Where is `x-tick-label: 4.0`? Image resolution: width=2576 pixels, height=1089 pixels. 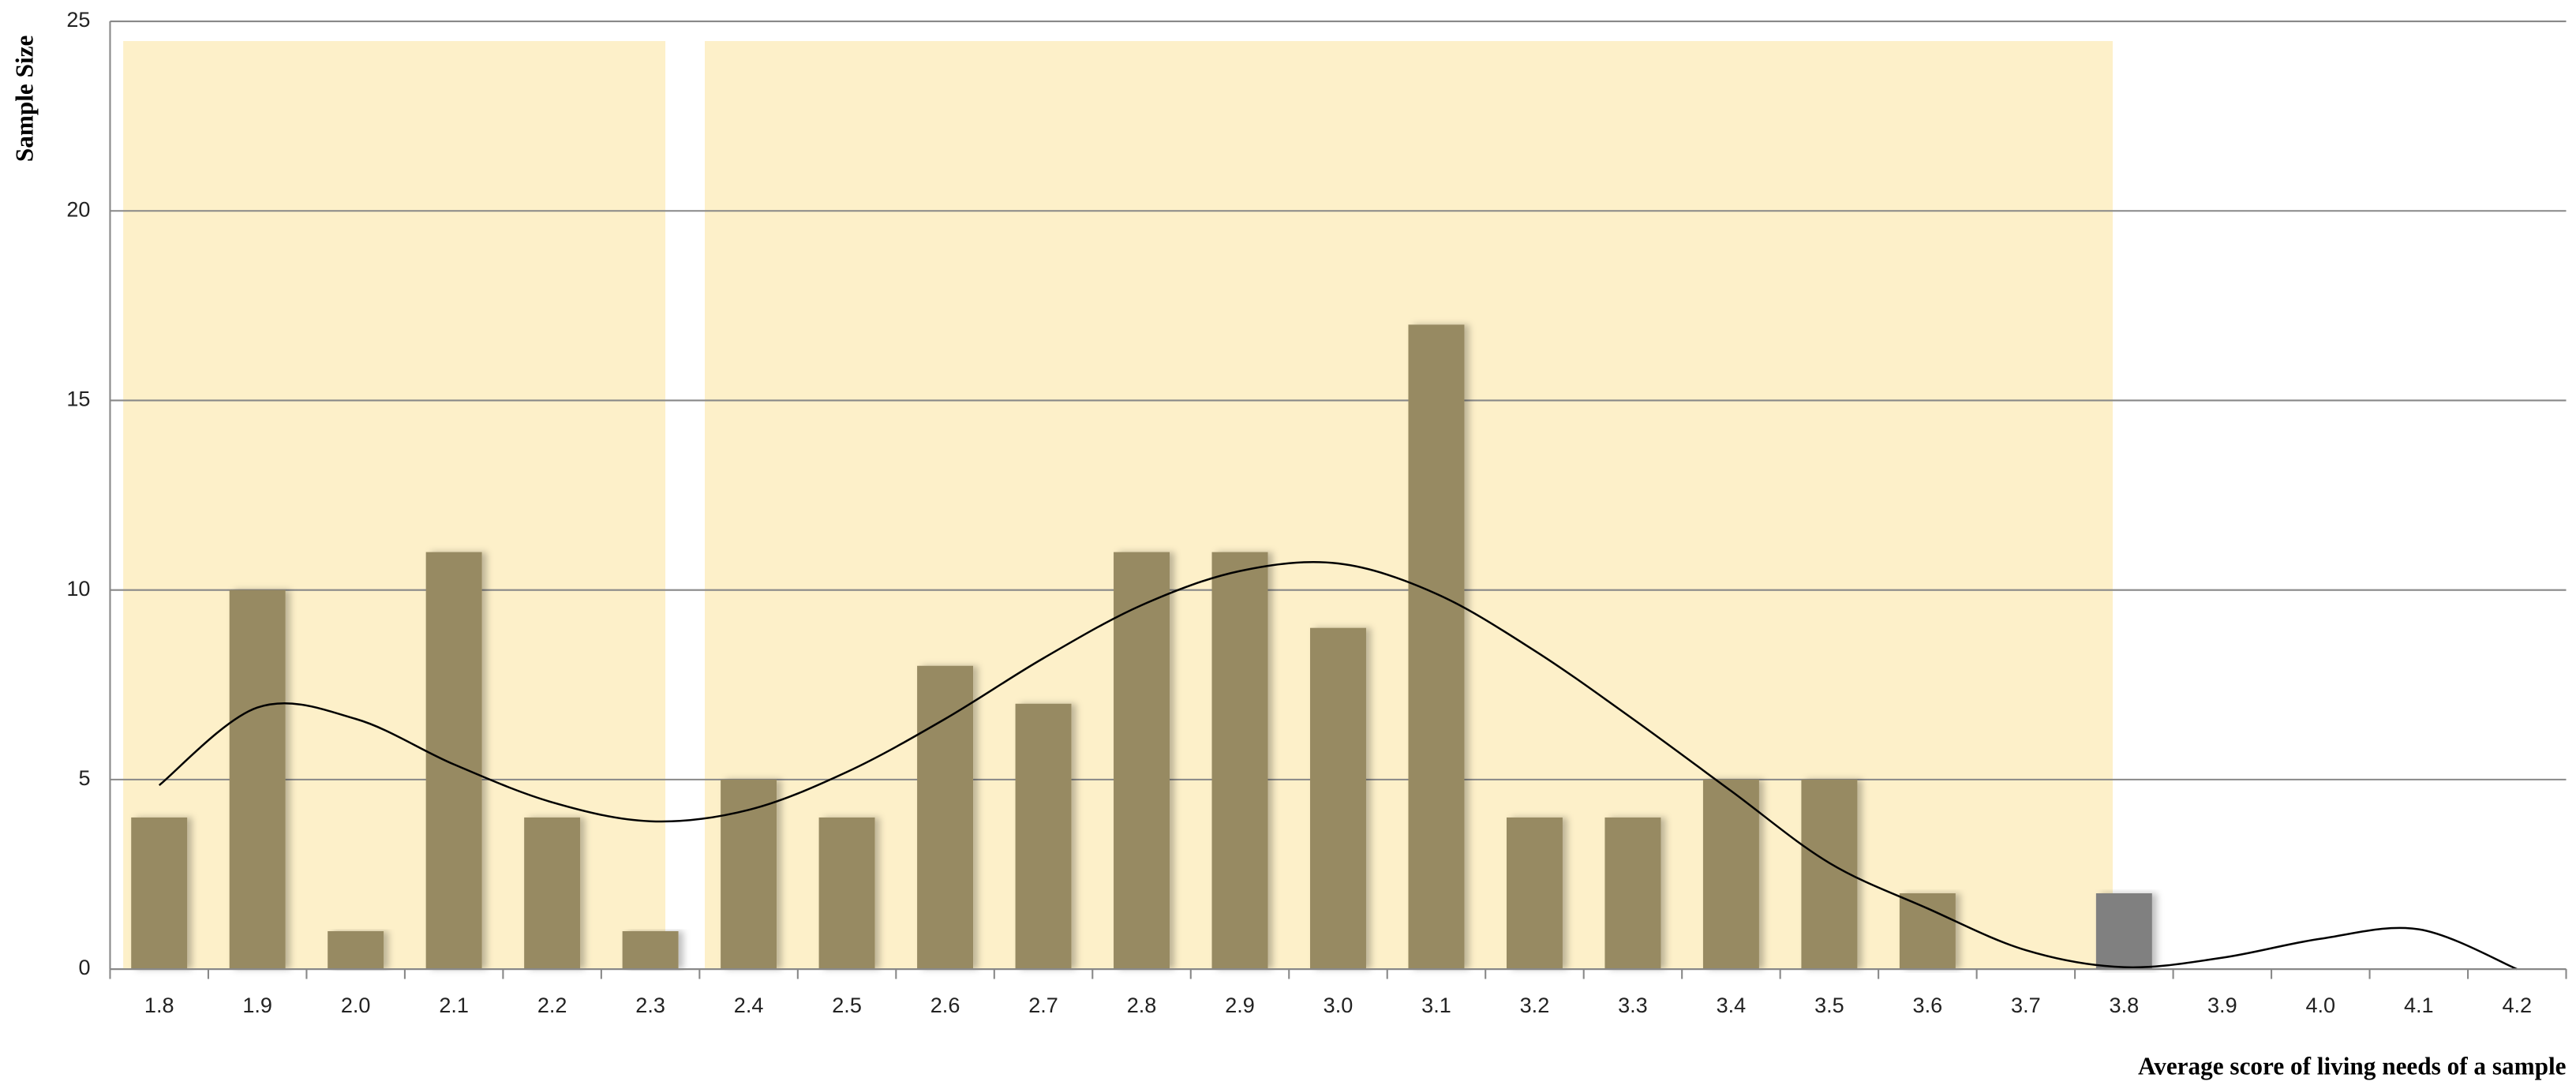 x-tick-label: 4.0 is located at coordinates (2321, 1005).